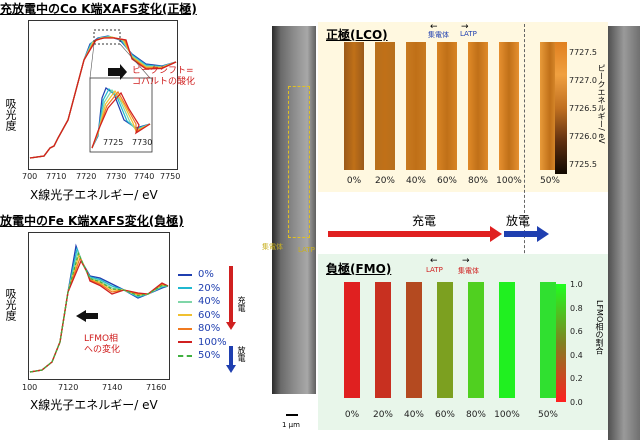 The image size is (640, 440). Describe the element at coordinates (231, 296) in the screenshot. I see `charge-bar` at that location.